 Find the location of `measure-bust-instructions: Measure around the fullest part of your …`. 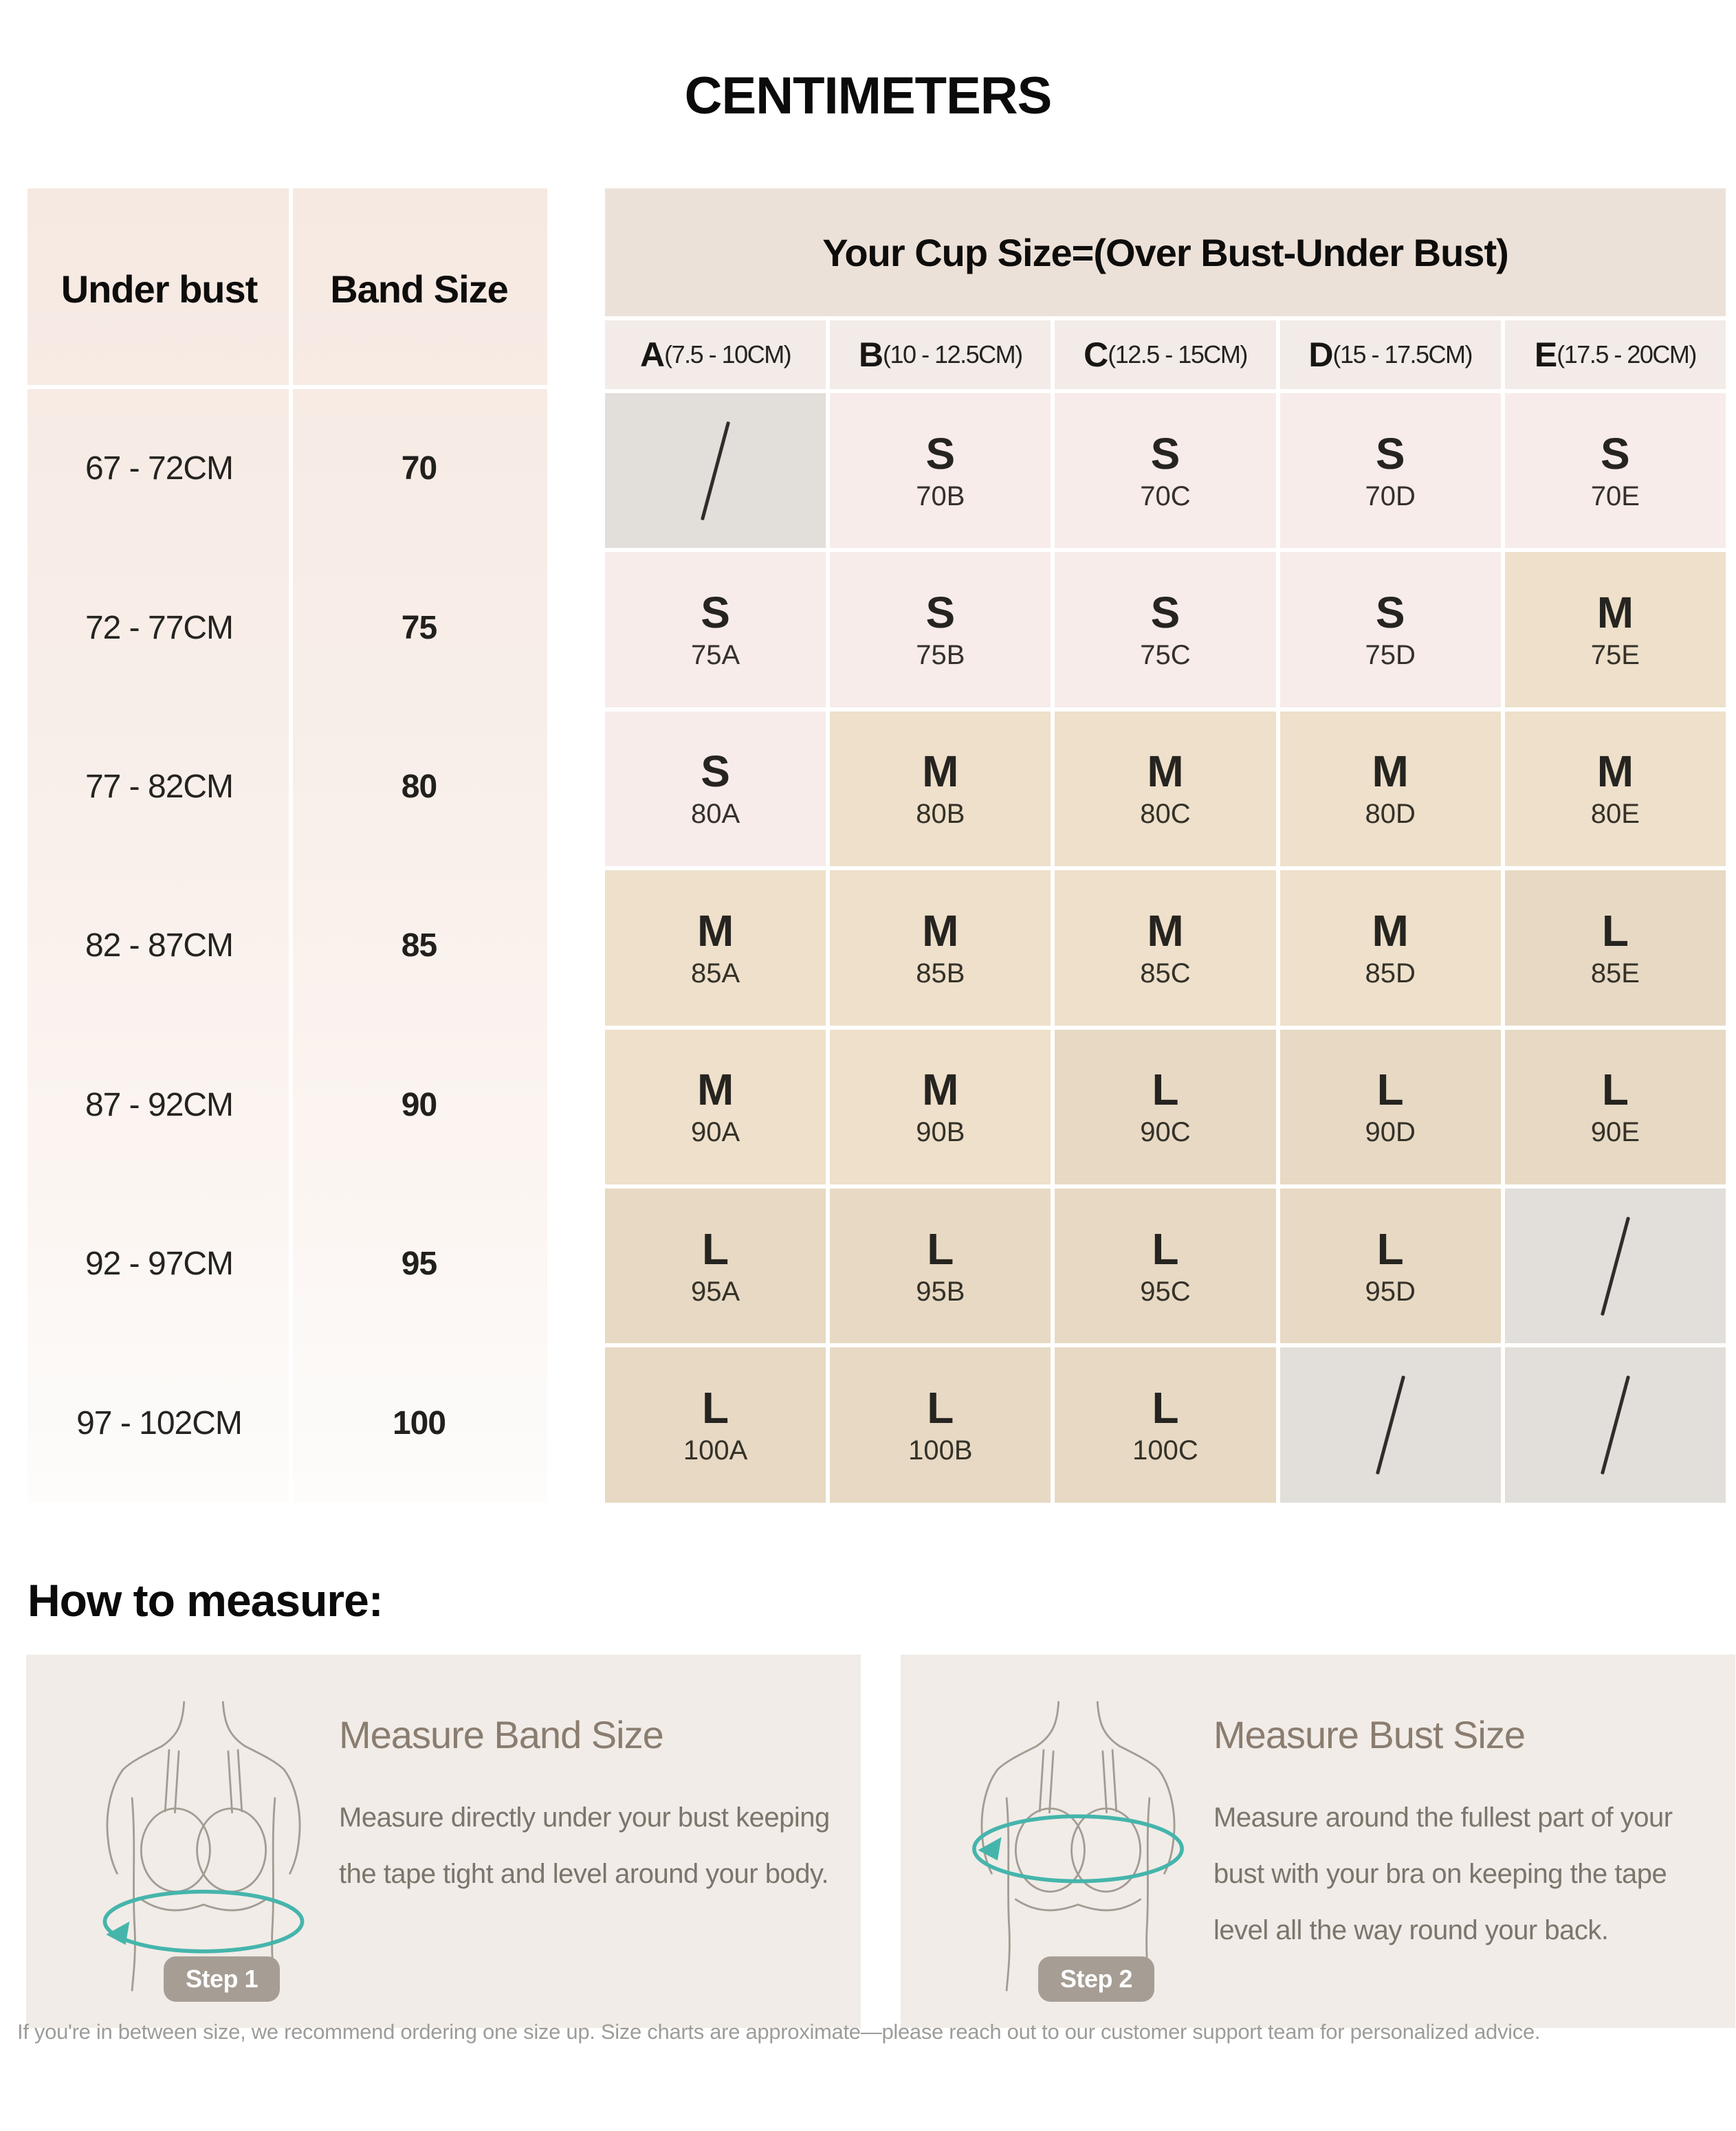

measure-bust-instructions: Measure around the fullest part of your … is located at coordinates (1443, 1873).